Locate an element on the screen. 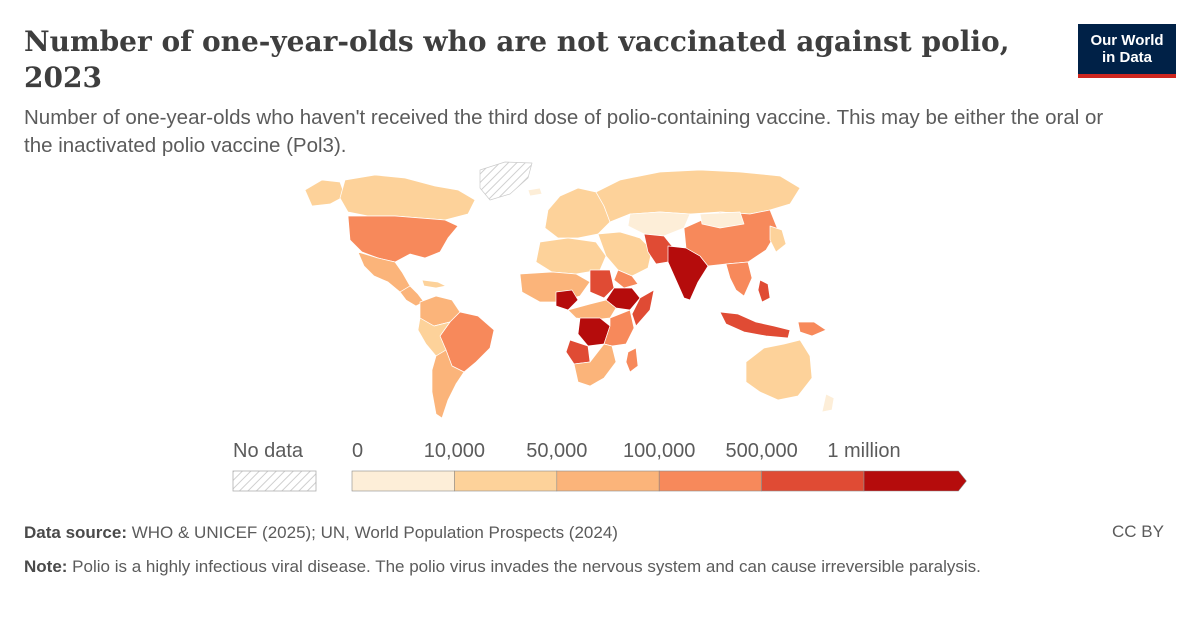 The width and height of the screenshot is (1200, 627). region-mongolia is located at coordinates (722, 220).